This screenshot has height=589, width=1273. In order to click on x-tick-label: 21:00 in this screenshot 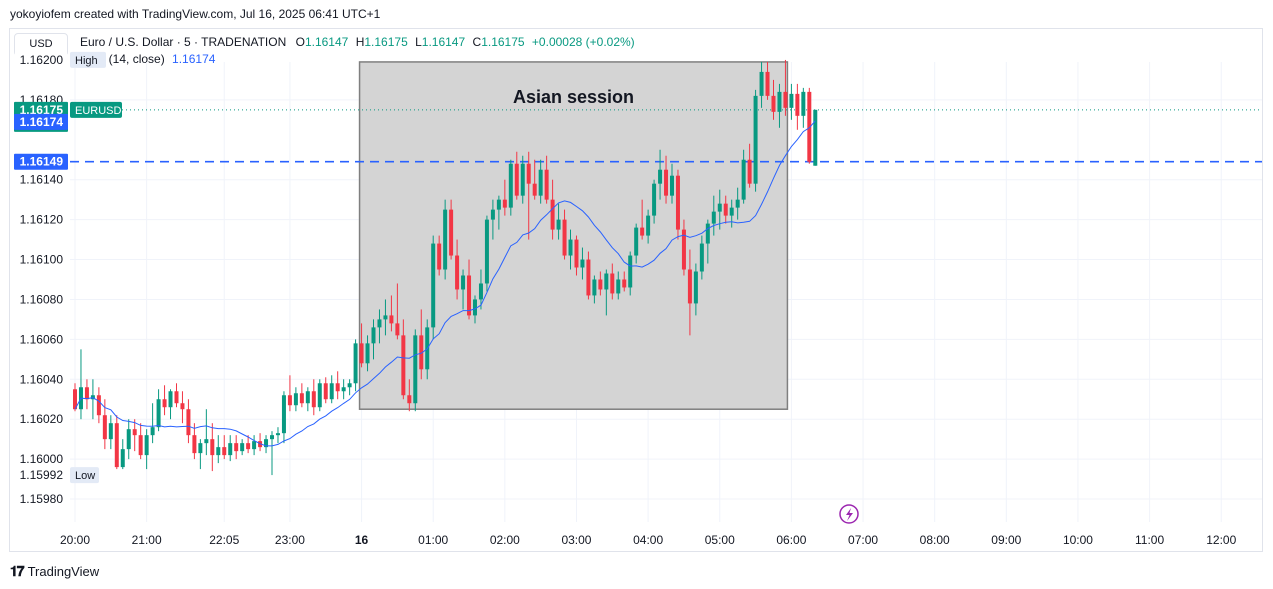, I will do `click(147, 540)`.